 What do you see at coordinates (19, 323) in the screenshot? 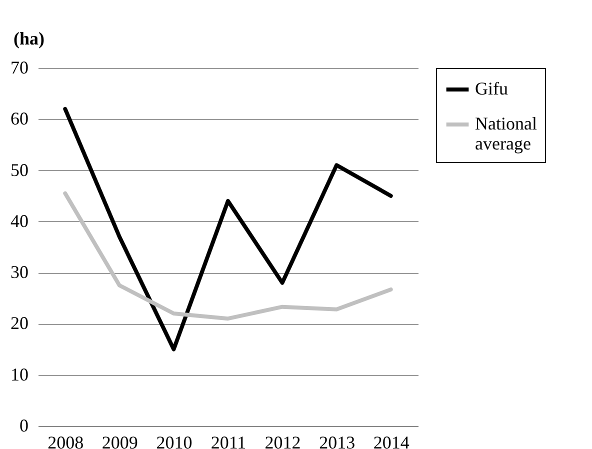
I see `y-tick-label: 20` at bounding box center [19, 323].